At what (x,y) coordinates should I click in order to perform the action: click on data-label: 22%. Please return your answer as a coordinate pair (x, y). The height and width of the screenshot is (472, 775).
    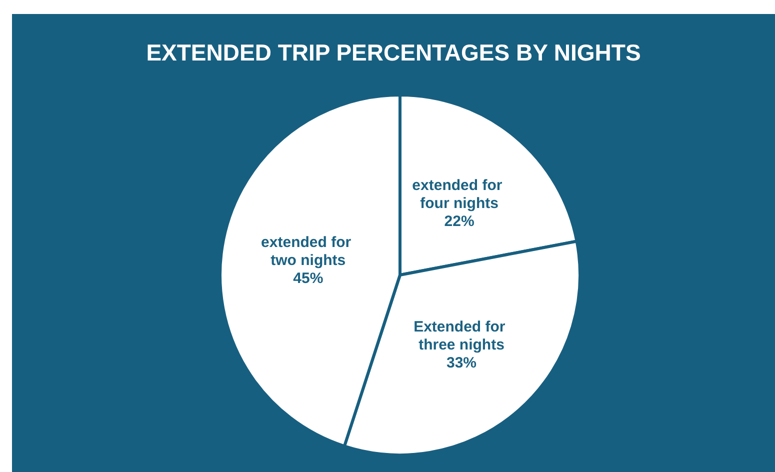
    Looking at the image, I should click on (459, 221).